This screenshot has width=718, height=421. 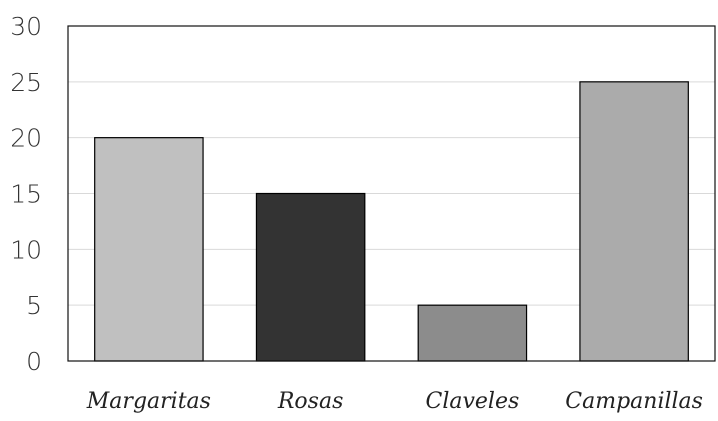 I want to click on y-tick-label: 10, so click(x=26, y=249).